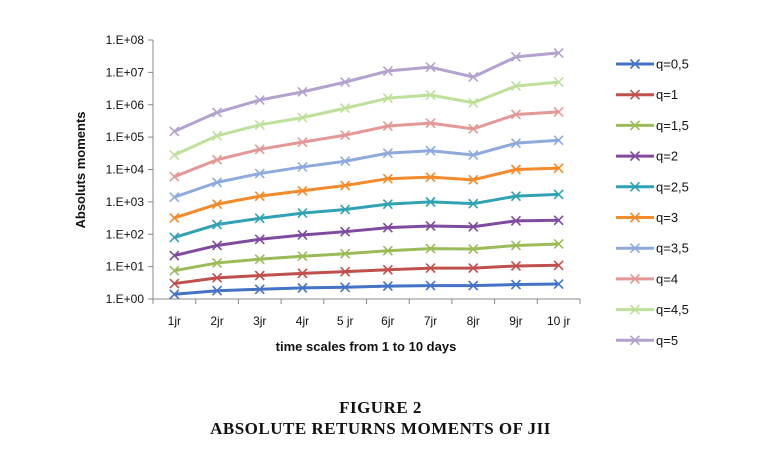  What do you see at coordinates (667, 278) in the screenshot?
I see `legend-label: q=4` at bounding box center [667, 278].